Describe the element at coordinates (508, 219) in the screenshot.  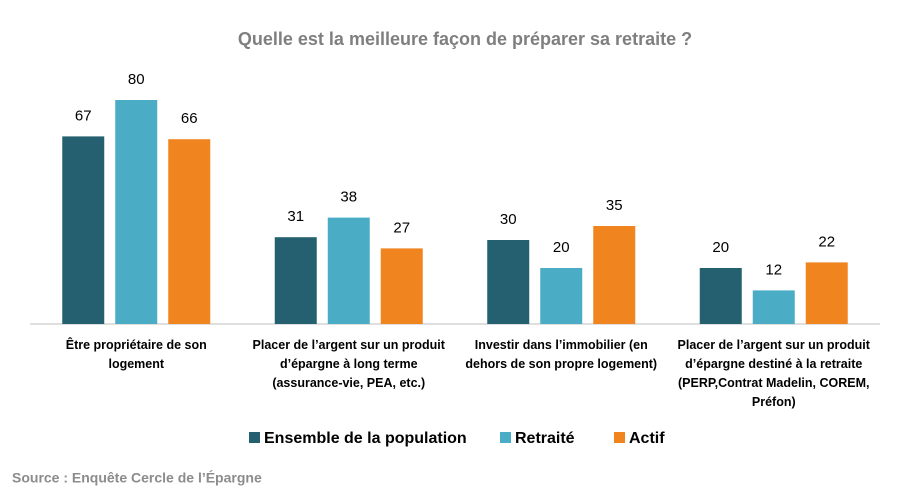
I see `value-label: 30` at that location.